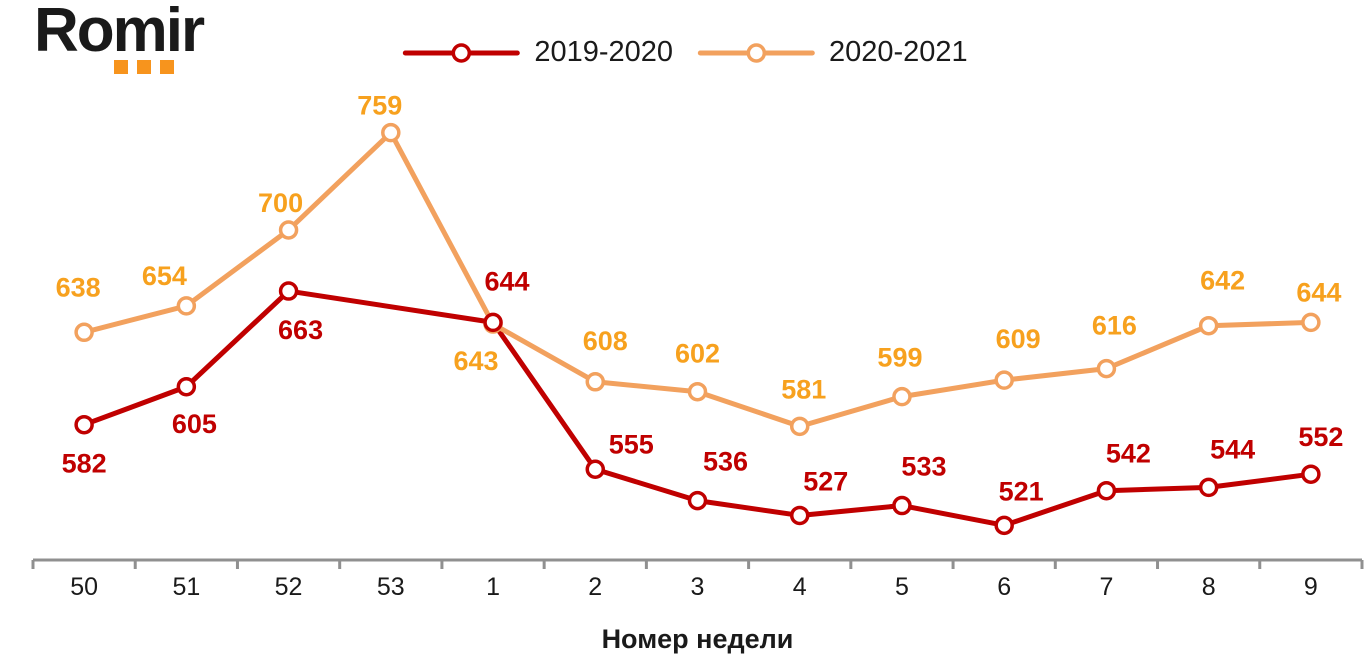 The width and height of the screenshot is (1370, 670). Describe the element at coordinates (289, 587) in the screenshot. I see `x-tick-label: 52` at that location.